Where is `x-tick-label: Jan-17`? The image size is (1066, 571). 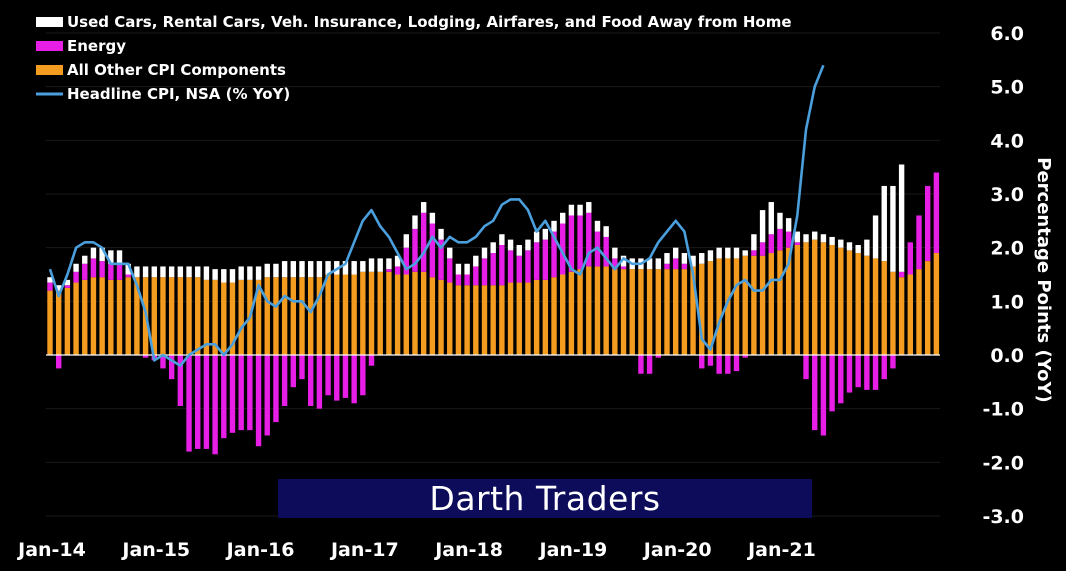
x-tick-label: Jan-17 is located at coordinates (364, 550).